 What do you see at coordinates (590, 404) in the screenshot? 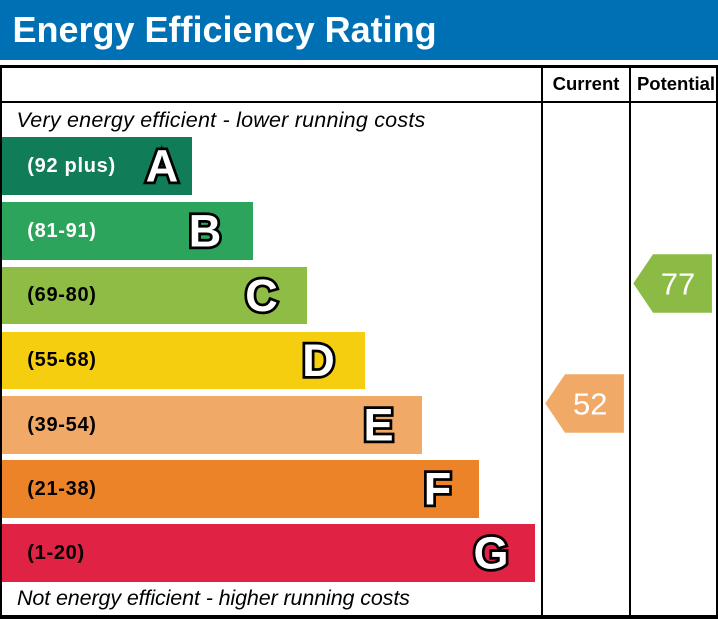
I see `svg-text: 52` at bounding box center [590, 404].